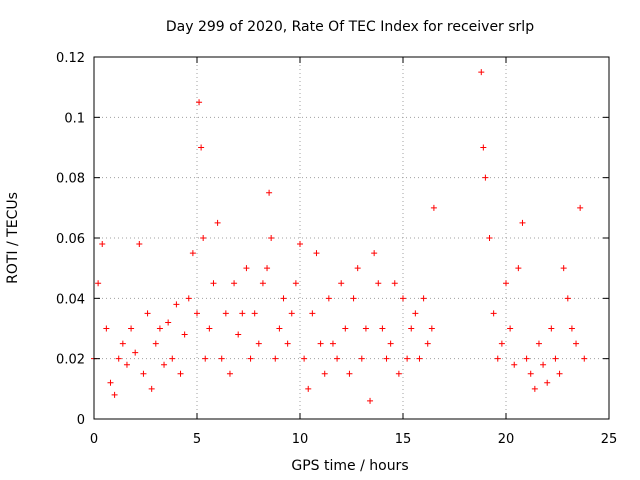  Describe the element at coordinates (74, 118) in the screenshot. I see `y-tick-label: 0.1` at that location.